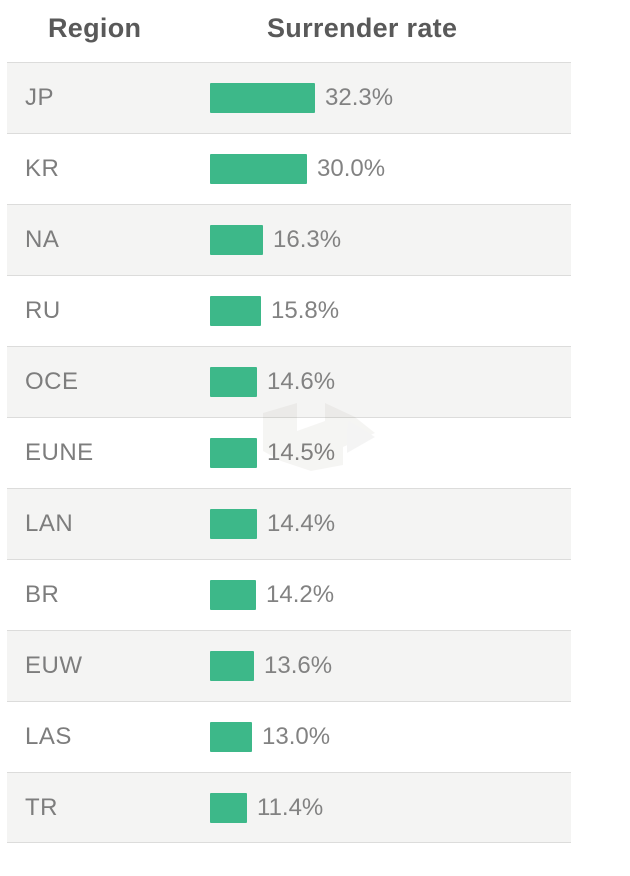  Describe the element at coordinates (298, 665) in the screenshot. I see `surrender-rate-value: 13.6%` at that location.